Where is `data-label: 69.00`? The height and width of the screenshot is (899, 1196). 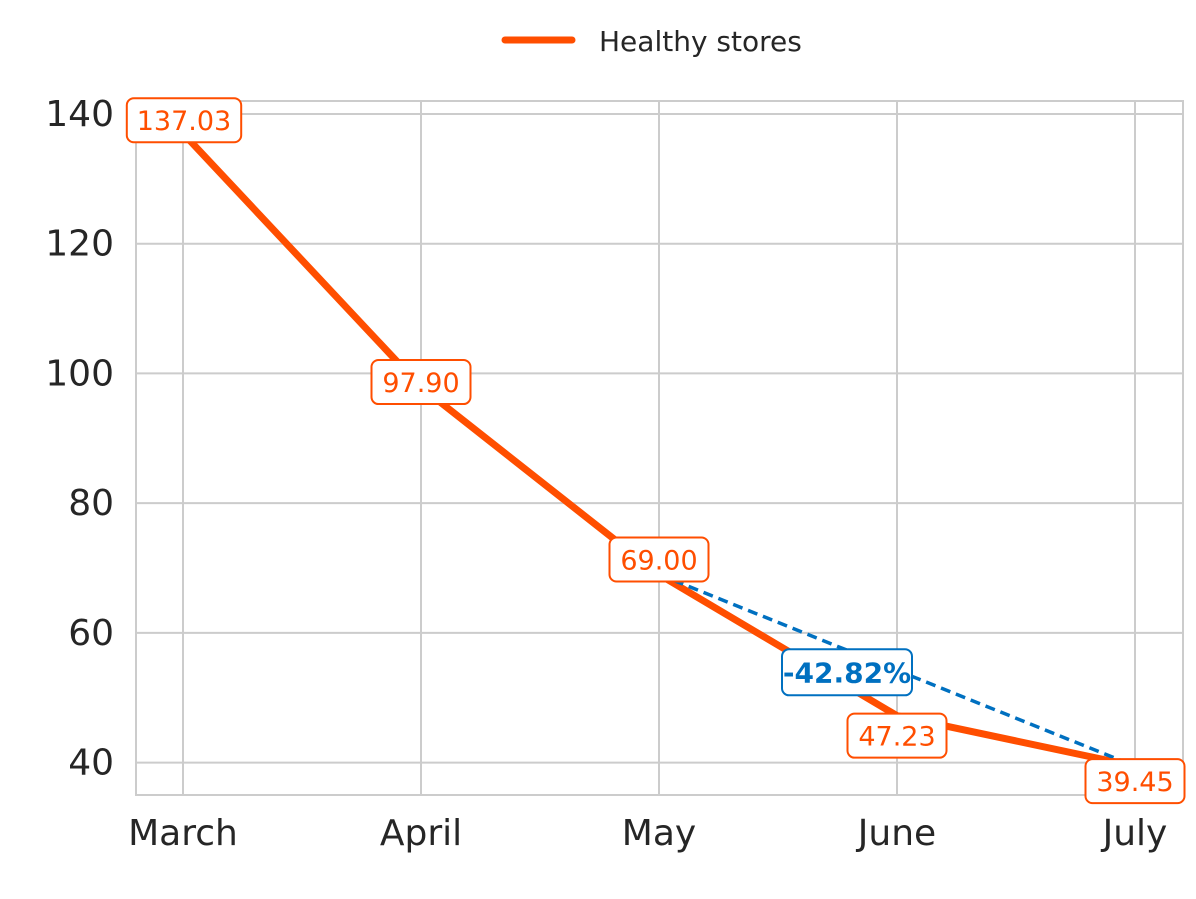
data-label: 69.00 is located at coordinates (658, 560).